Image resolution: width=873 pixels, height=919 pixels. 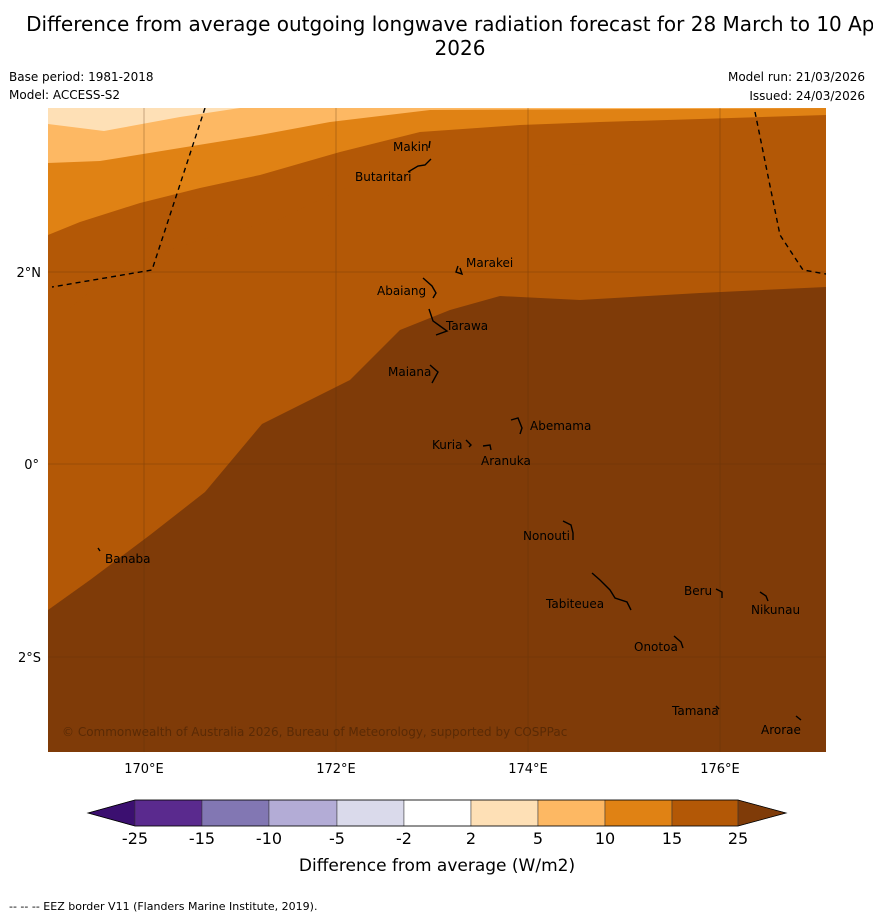 I want to click on eez-border-west, so click(x=128, y=198).